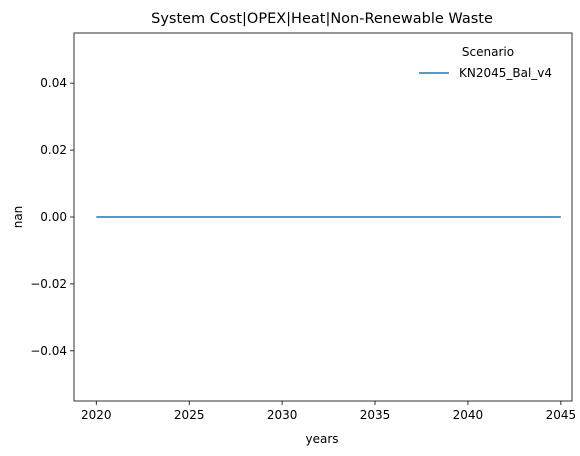 This screenshot has width=580, height=456. I want to click on y-tick-label: −0.02, so click(48, 284).